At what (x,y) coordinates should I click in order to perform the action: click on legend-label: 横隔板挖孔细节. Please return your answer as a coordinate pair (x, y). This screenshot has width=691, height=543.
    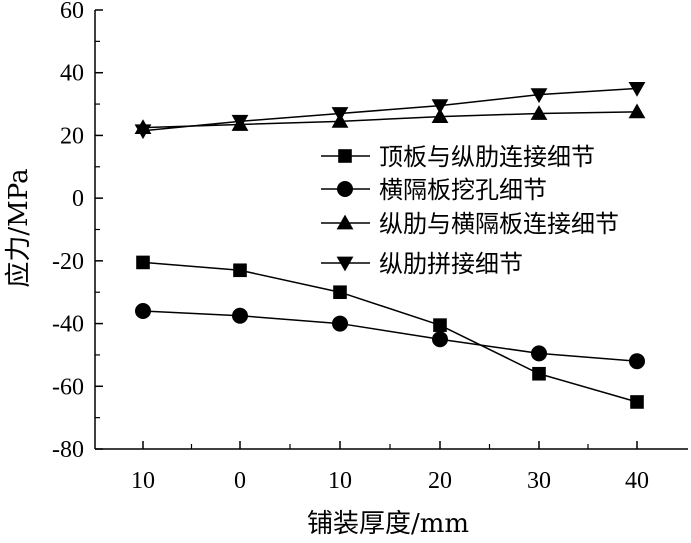
    Looking at the image, I should click on (463, 190).